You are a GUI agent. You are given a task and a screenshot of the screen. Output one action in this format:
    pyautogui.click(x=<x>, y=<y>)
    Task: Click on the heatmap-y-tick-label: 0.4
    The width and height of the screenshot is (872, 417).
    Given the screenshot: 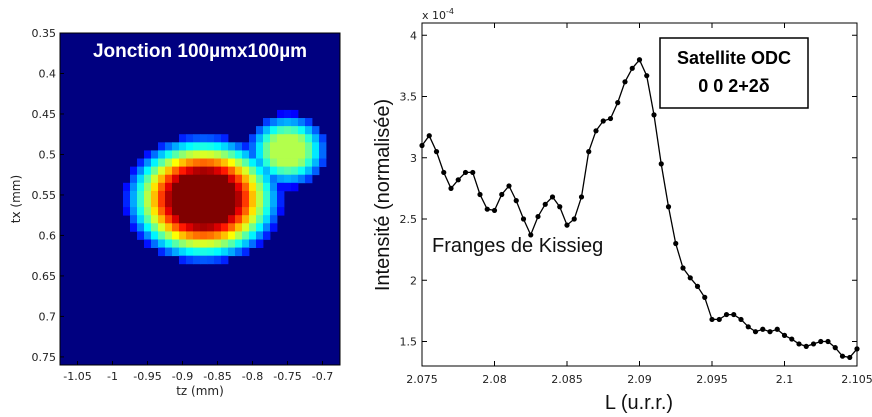 What is the action you would take?
    pyautogui.click(x=48, y=73)
    